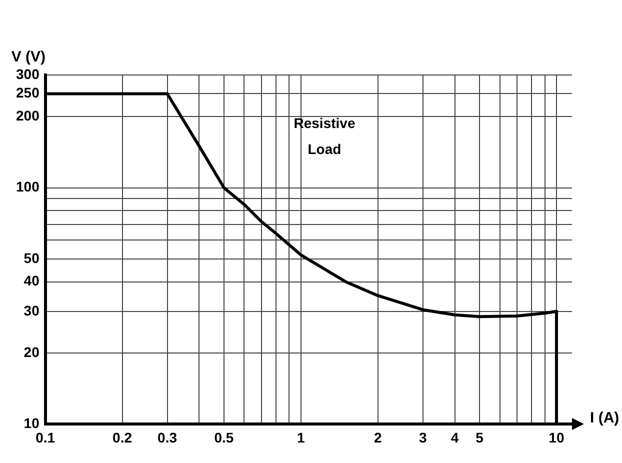  Describe the element at coordinates (378, 437) in the screenshot. I see `x-tick-label: 2` at that location.